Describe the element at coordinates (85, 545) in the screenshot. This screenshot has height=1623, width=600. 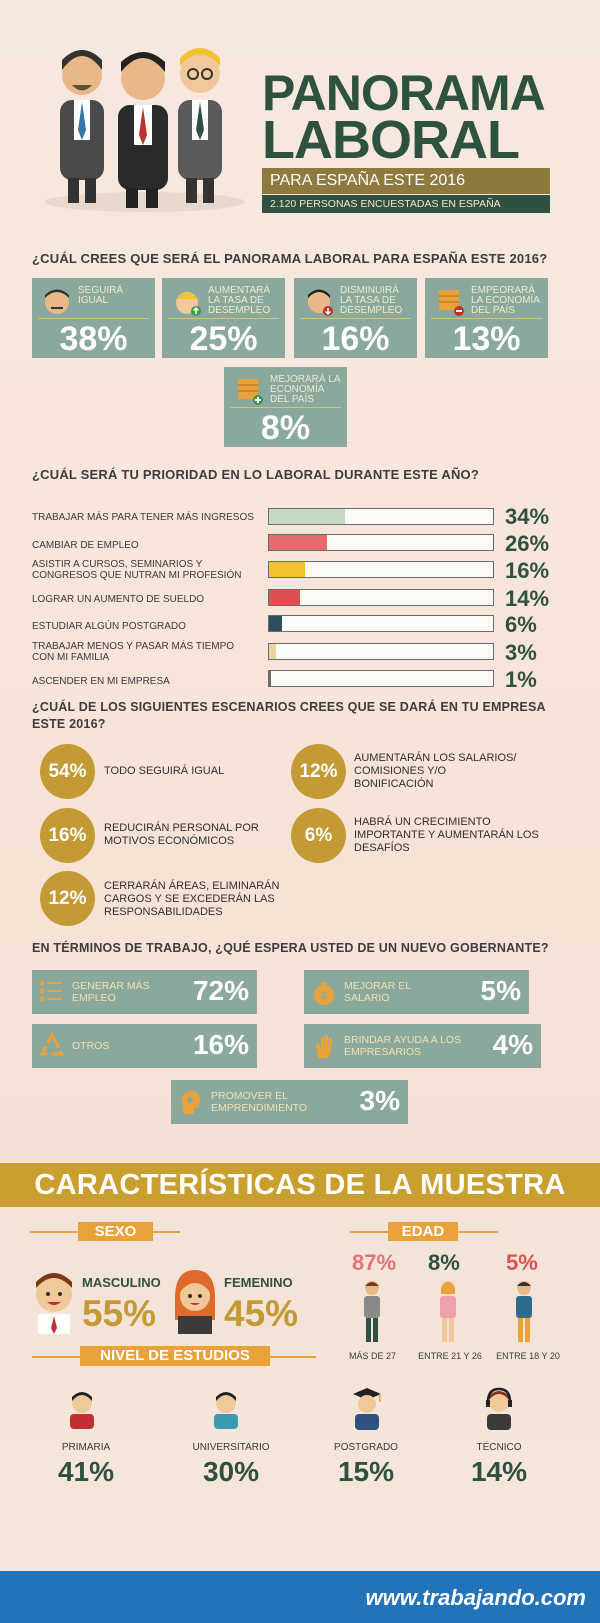
I see `q2-label: CAMBIAR DE EMPLEO` at that location.